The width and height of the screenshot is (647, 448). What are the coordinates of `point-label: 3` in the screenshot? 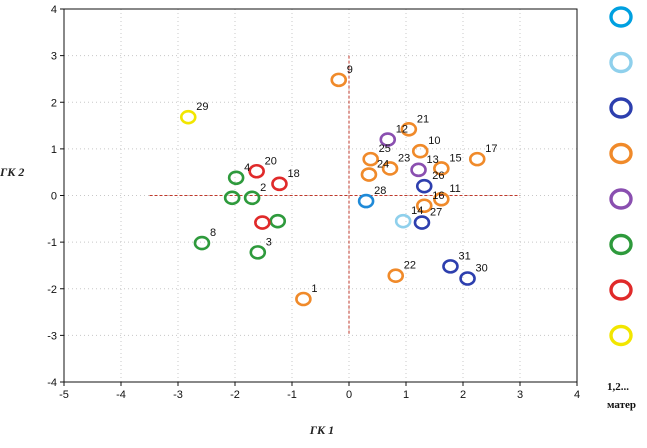 It's located at (269, 242).